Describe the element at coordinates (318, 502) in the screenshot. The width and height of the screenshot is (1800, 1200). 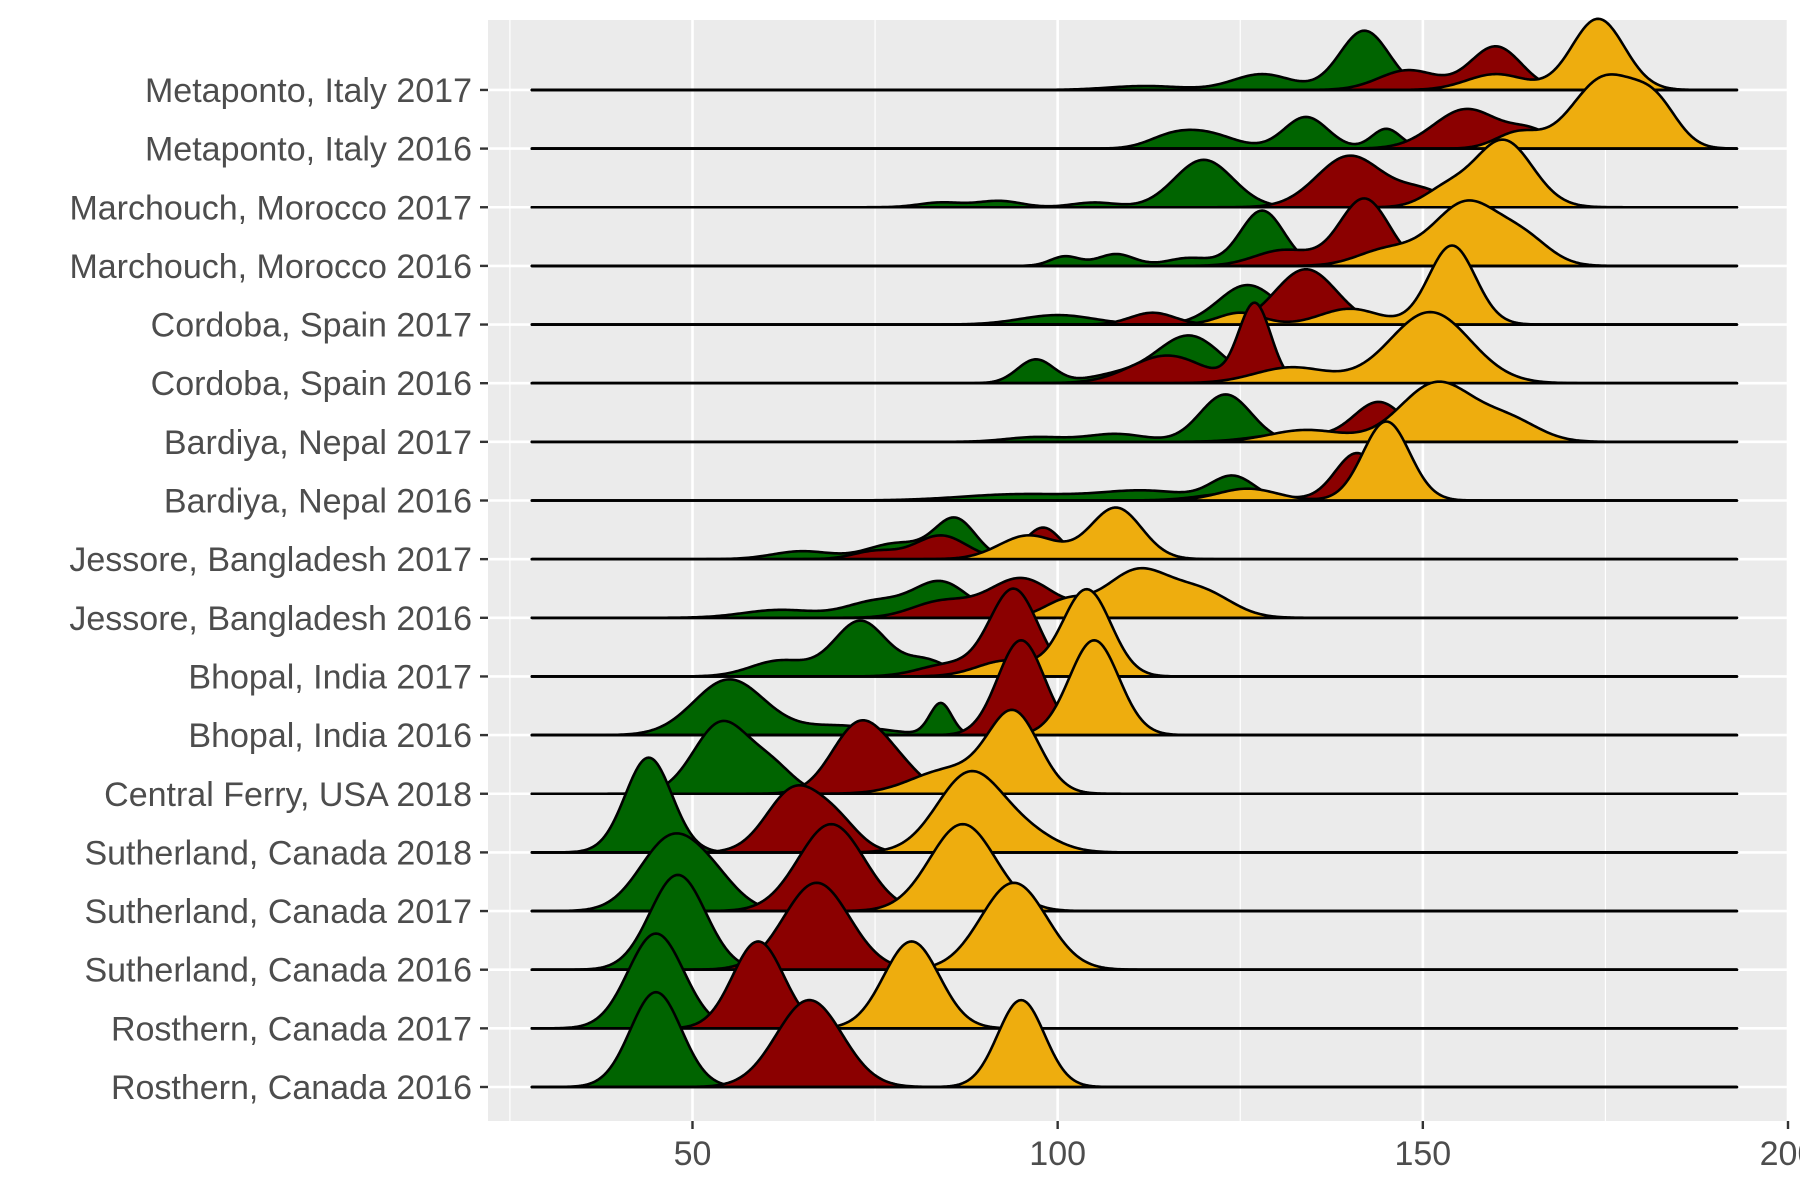
I see `y-tick-label: Bardiya, Nepal 2016` at that location.